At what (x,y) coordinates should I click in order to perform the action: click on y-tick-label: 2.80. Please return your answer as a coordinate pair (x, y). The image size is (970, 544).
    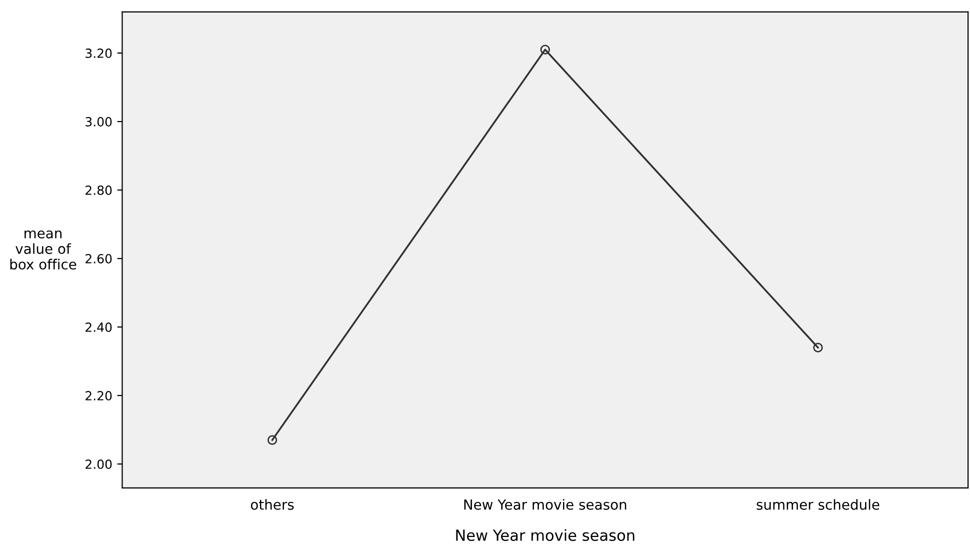
    Looking at the image, I should click on (99, 190).